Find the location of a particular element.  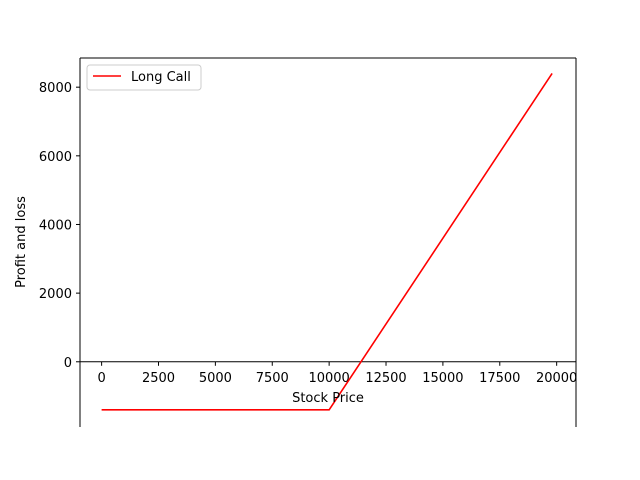

y-axis-ticks: 0 2000 4000 6000 8000 is located at coordinates (59, 226).